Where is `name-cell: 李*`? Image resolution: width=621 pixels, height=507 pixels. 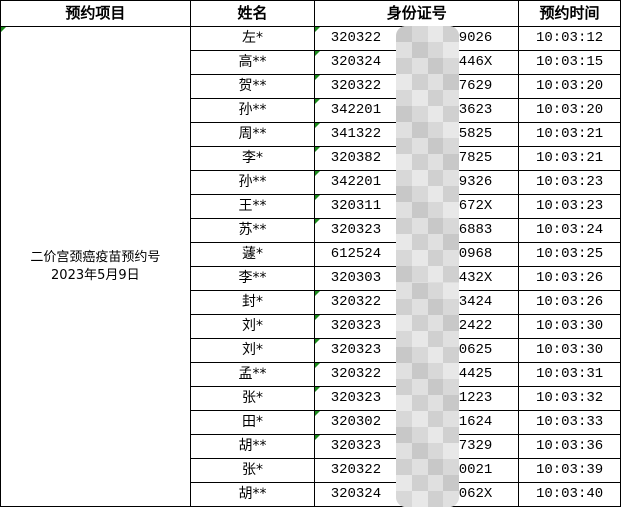 name-cell: 李* is located at coordinates (252, 158).